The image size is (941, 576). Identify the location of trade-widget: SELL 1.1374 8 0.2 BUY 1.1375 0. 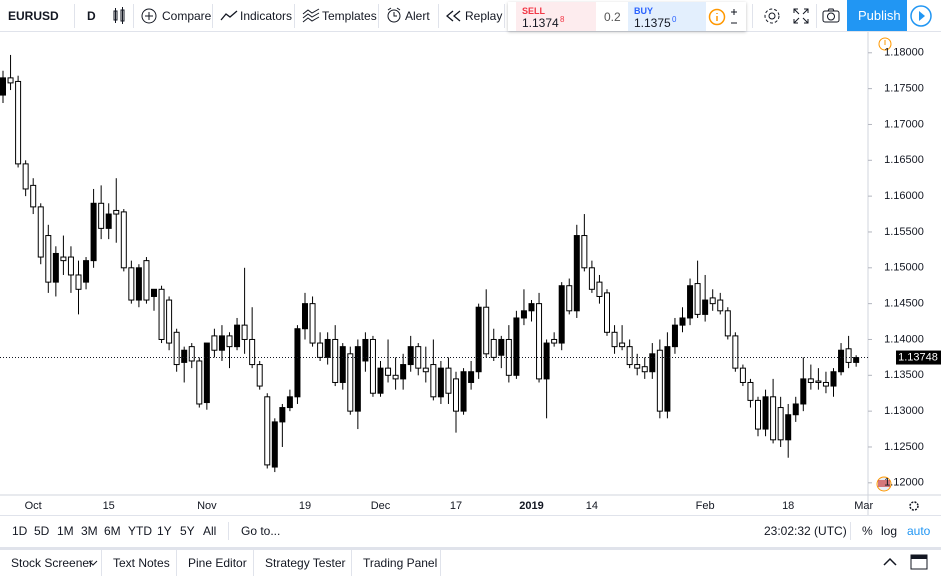
(627, 16).